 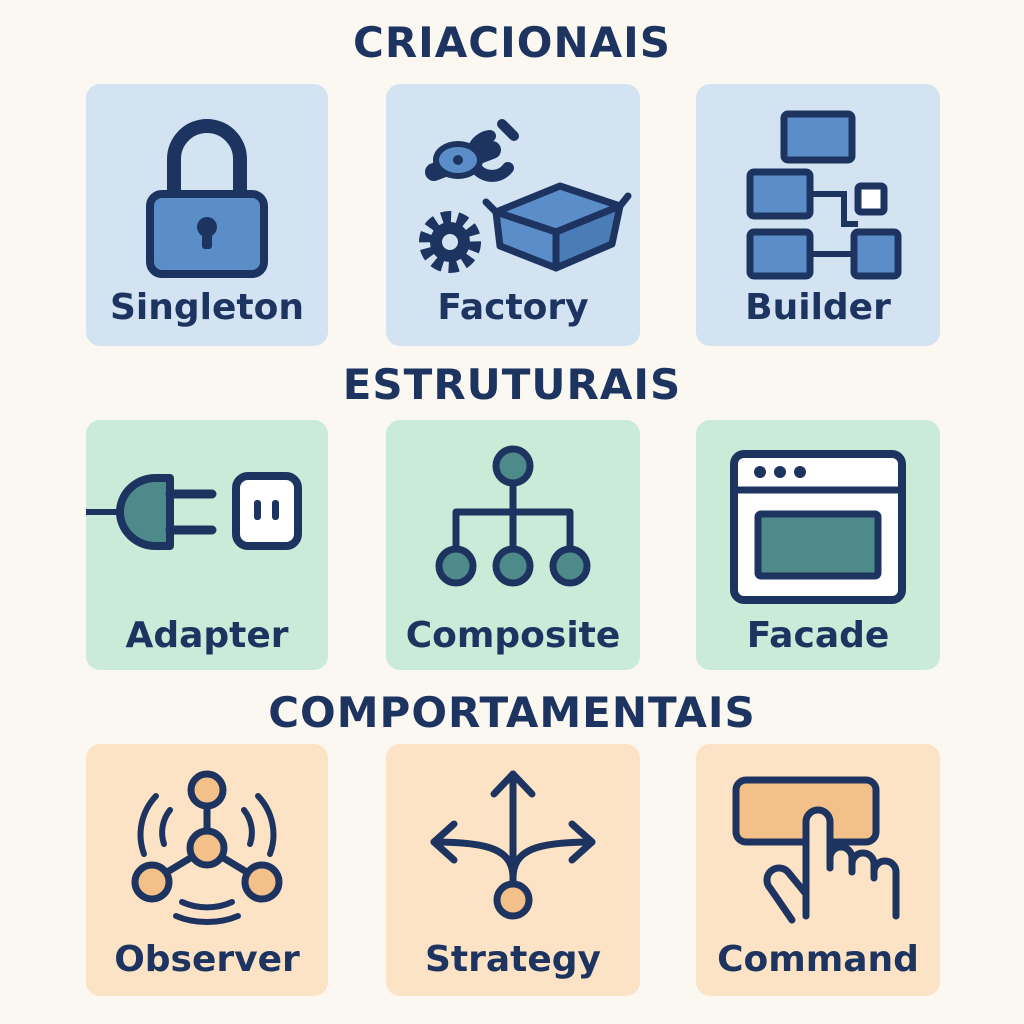 What do you see at coordinates (207, 198) in the screenshot?
I see `padlock-icon` at bounding box center [207, 198].